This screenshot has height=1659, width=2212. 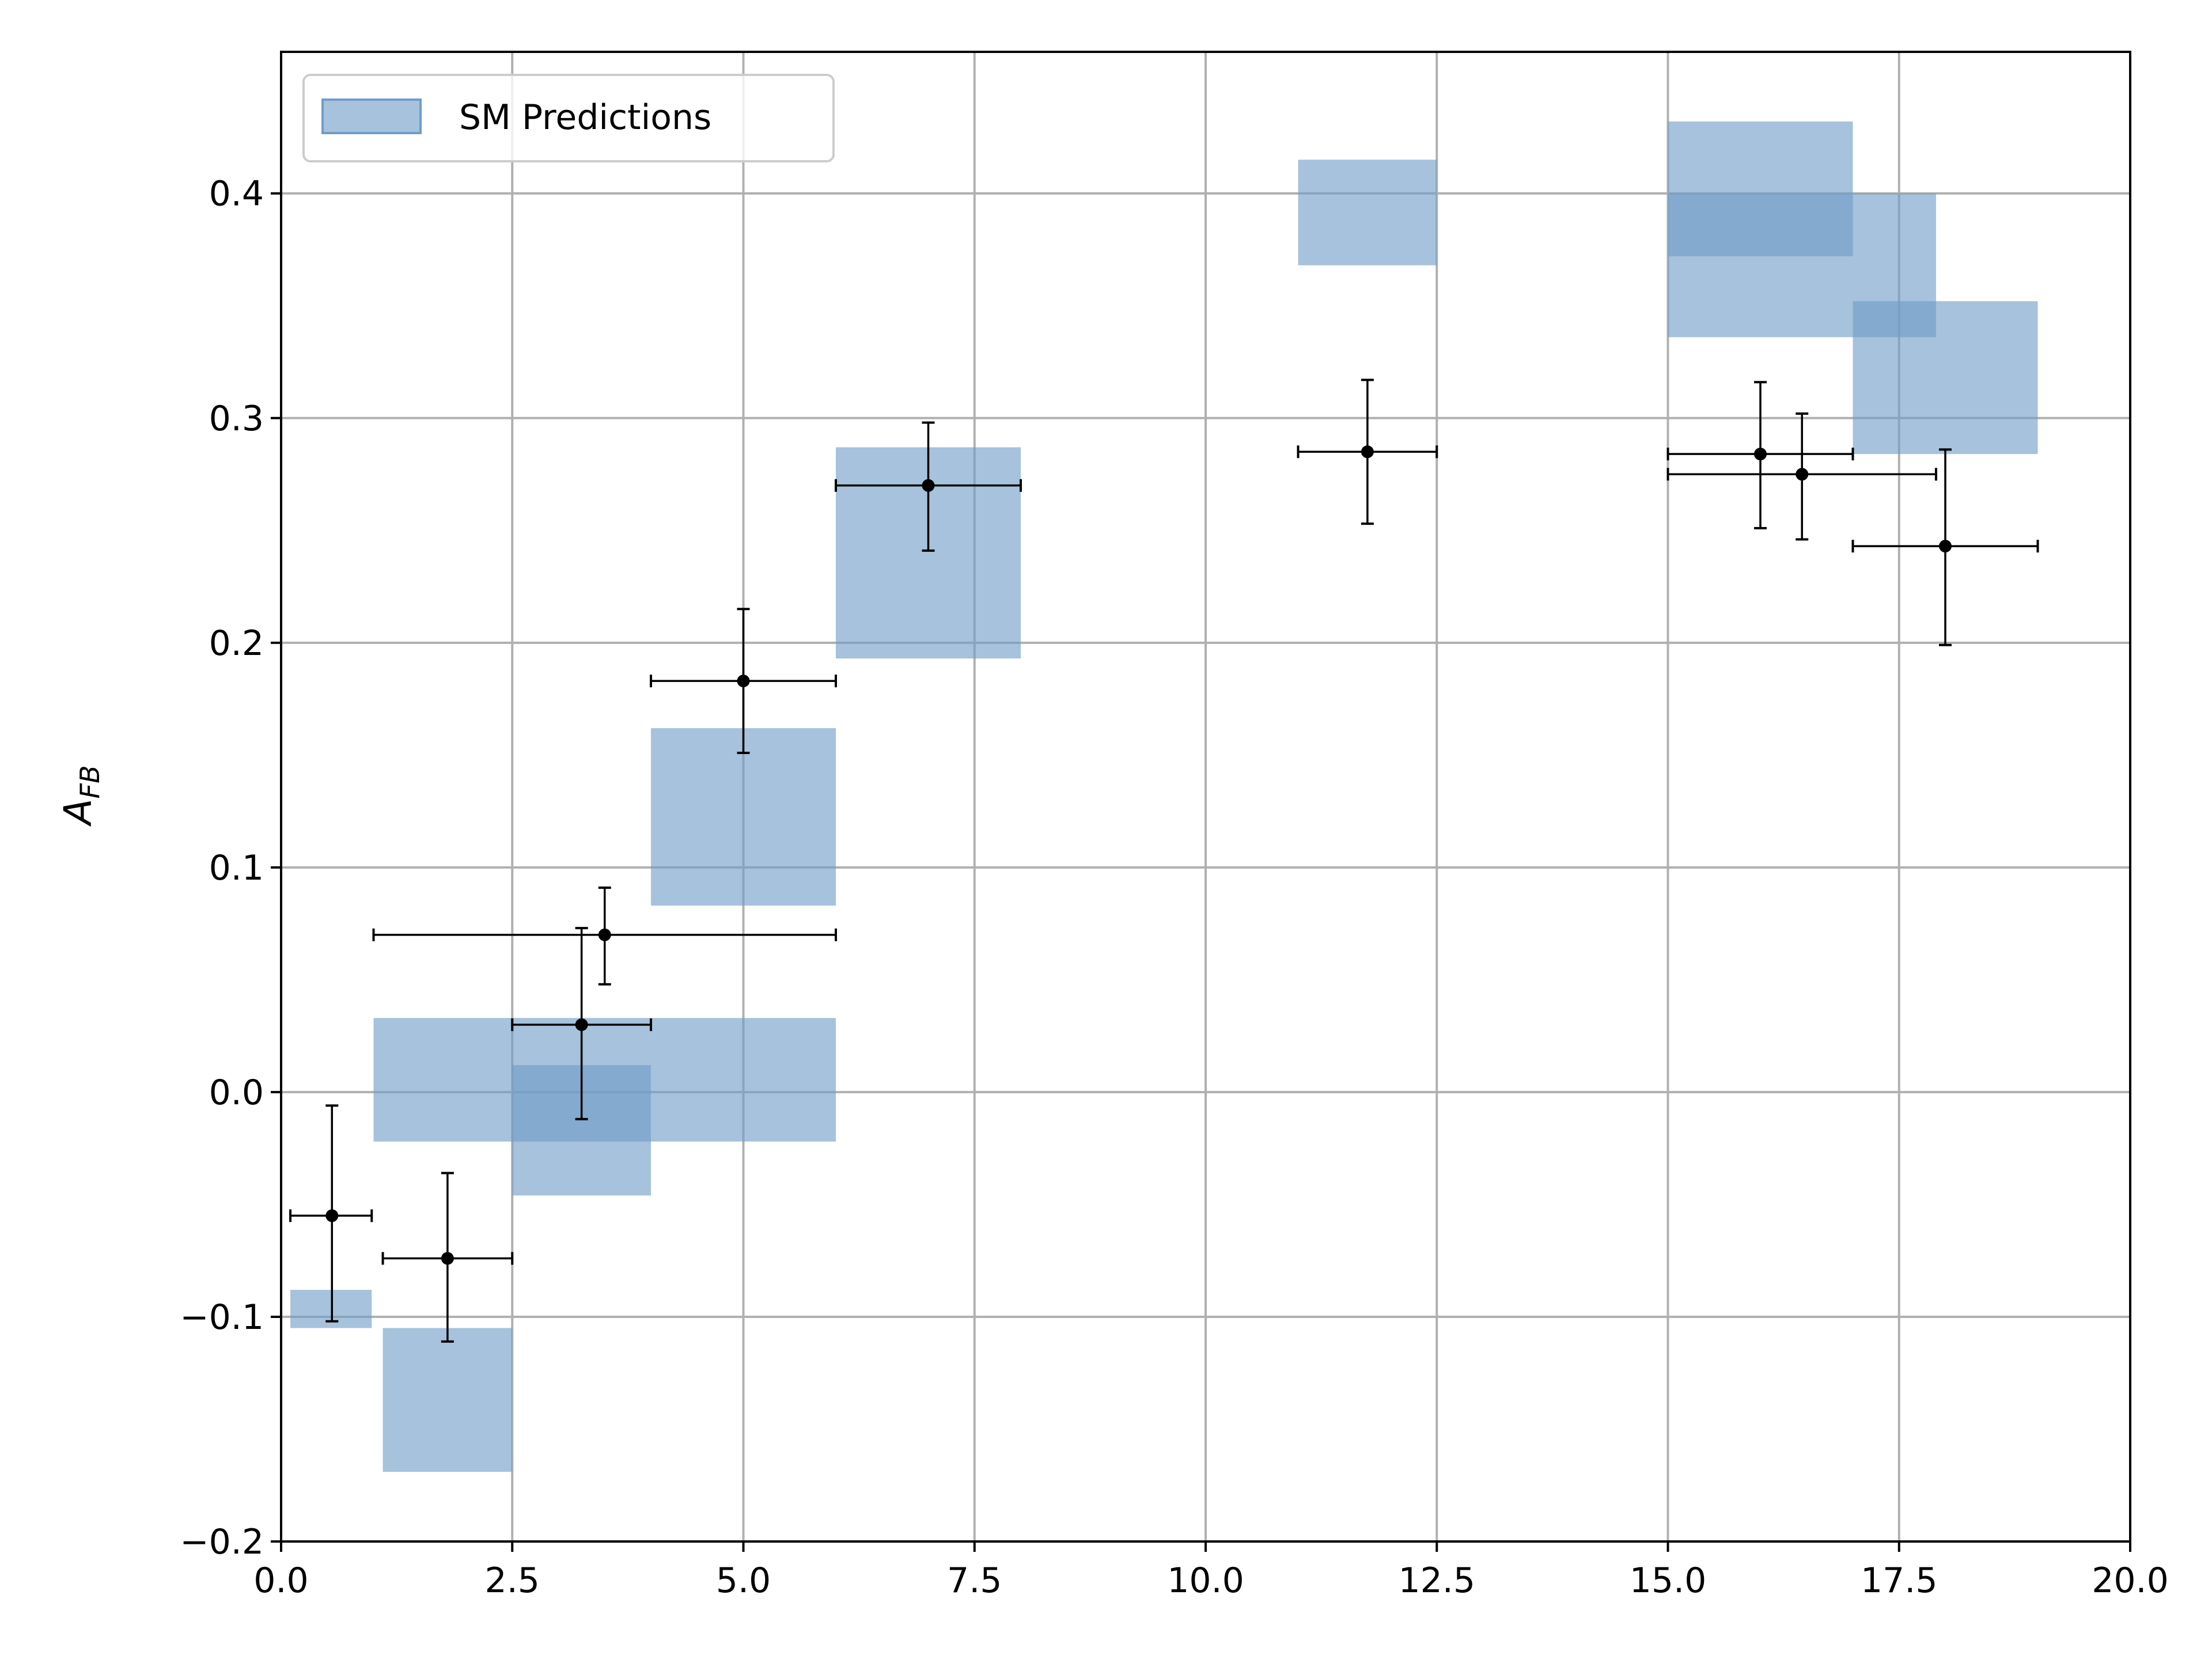 What do you see at coordinates (78, 812) in the screenshot?
I see `y-axis-label-main: A` at bounding box center [78, 812].